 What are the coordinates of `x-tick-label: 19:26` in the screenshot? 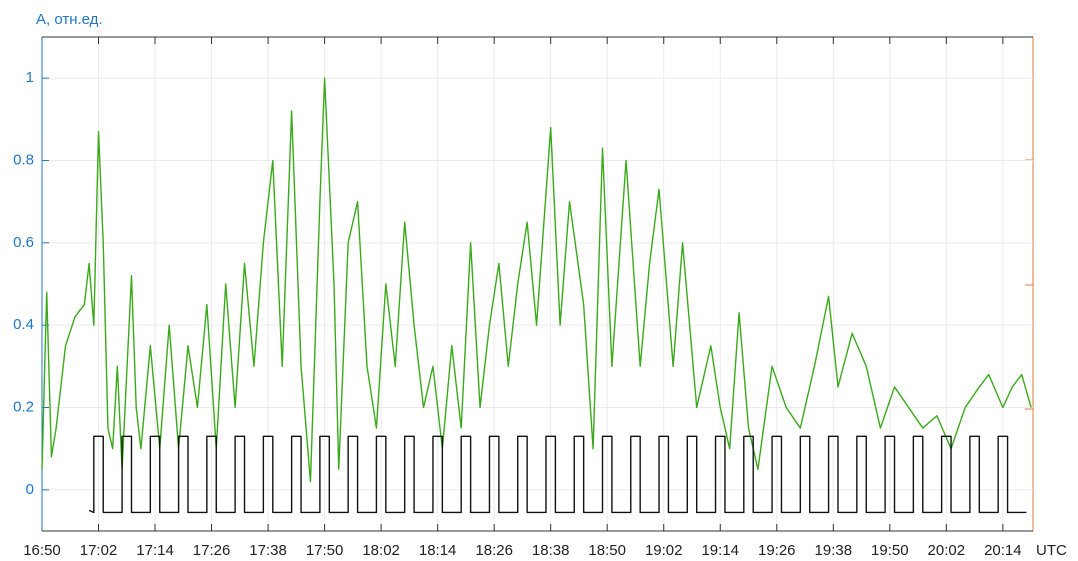 It's located at (777, 550).